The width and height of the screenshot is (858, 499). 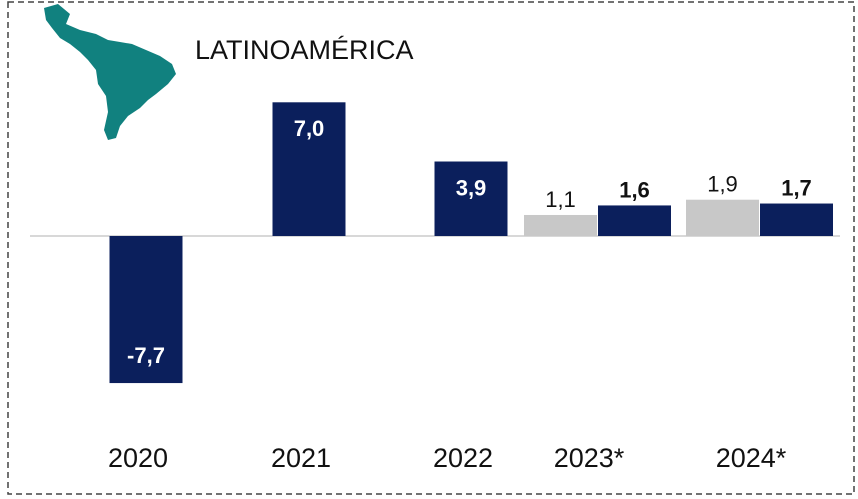 What do you see at coordinates (309, 128) in the screenshot?
I see `value-label: 7,0` at bounding box center [309, 128].